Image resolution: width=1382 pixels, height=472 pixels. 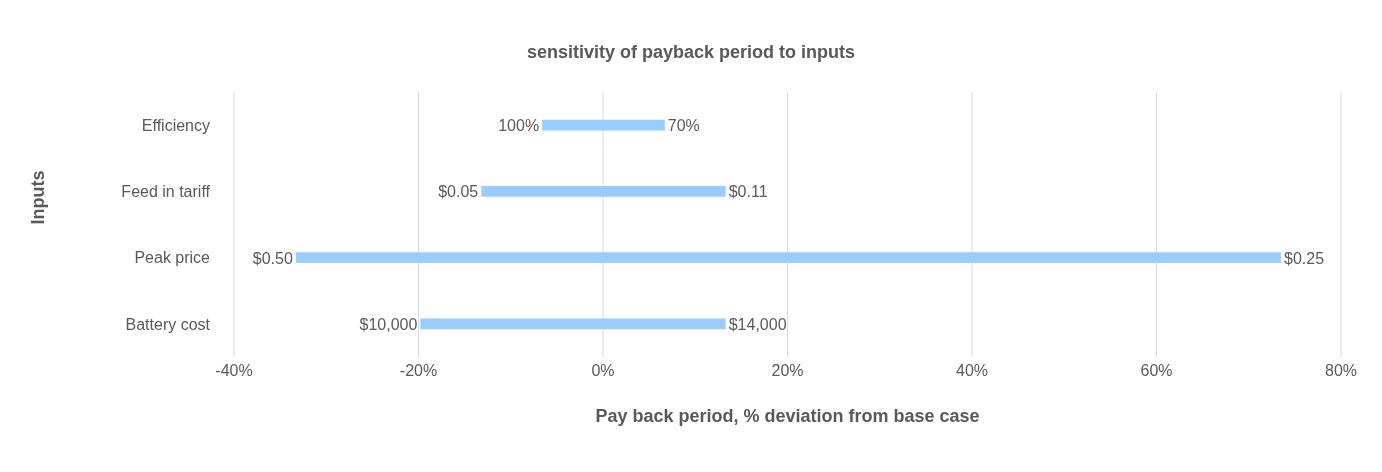 I want to click on y-tick-label: Battery cost, so click(x=168, y=324).